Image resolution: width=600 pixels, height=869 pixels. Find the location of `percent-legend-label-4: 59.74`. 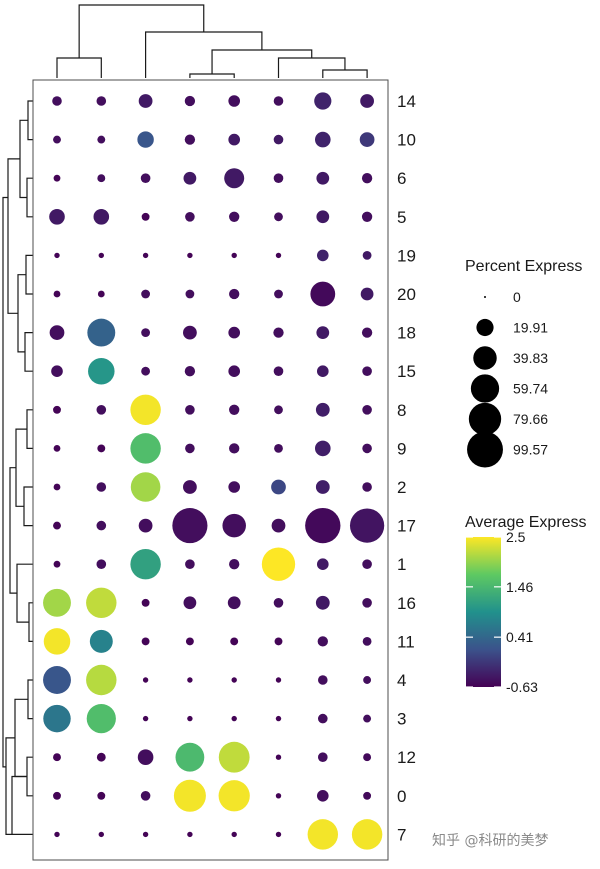

percent-legend-label-4: 59.74 is located at coordinates (530, 389).